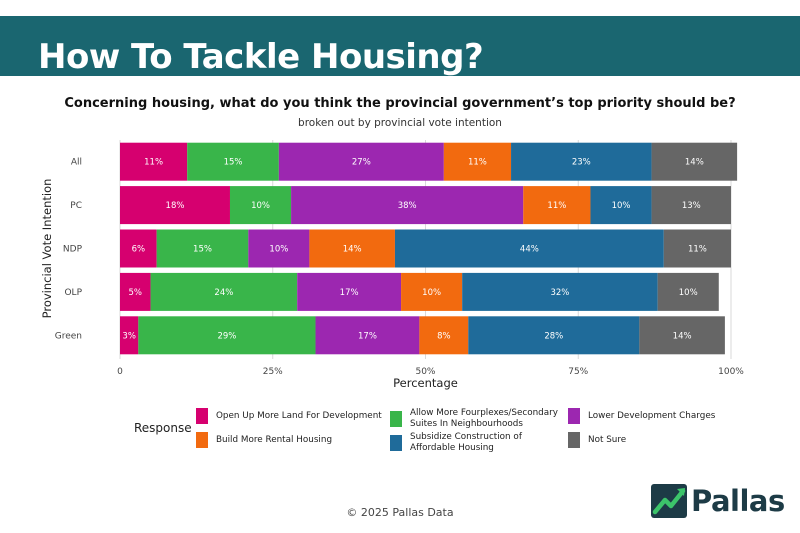 The image size is (800, 533). Describe the element at coordinates (738, 501) in the screenshot. I see `logo-text: Pallas` at that location.